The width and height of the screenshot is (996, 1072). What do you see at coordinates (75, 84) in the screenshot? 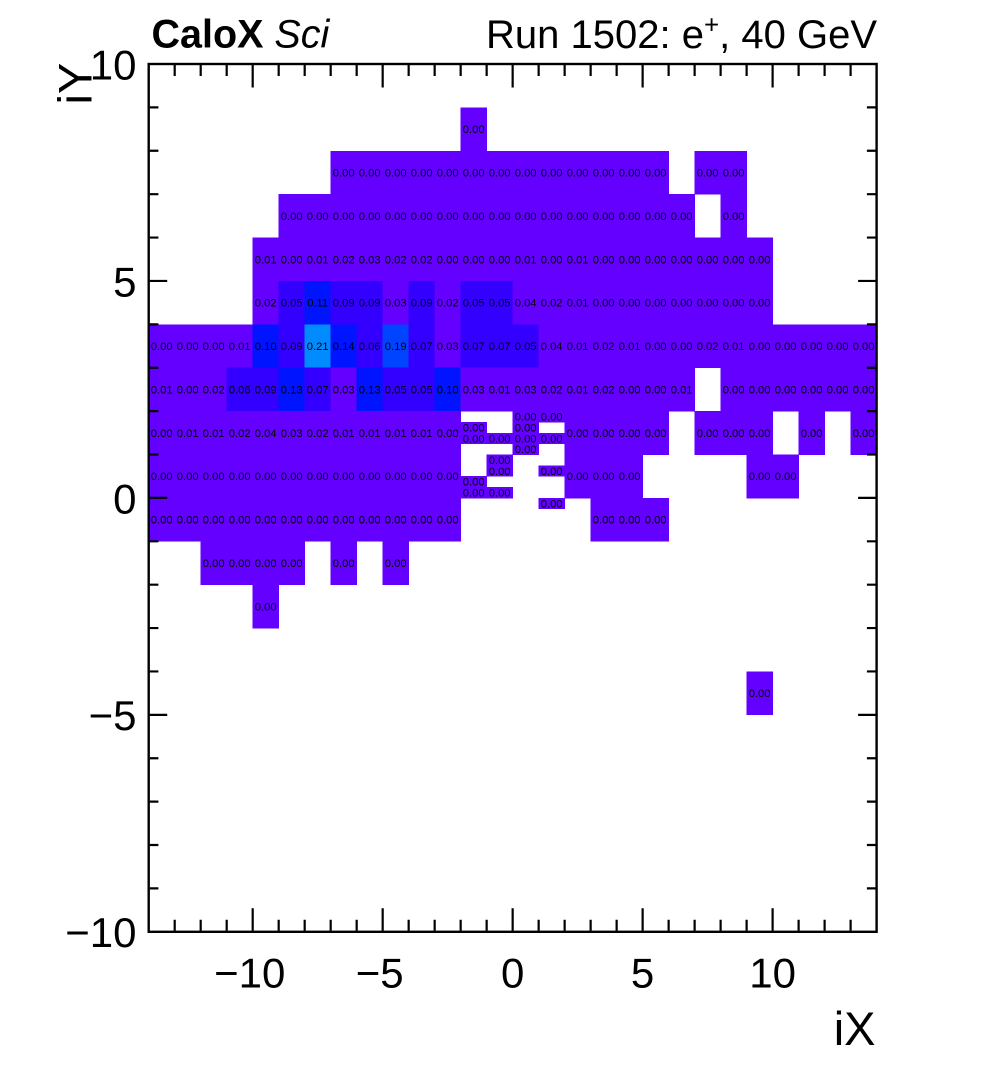
I see `svg-text: iY` at bounding box center [75, 84].